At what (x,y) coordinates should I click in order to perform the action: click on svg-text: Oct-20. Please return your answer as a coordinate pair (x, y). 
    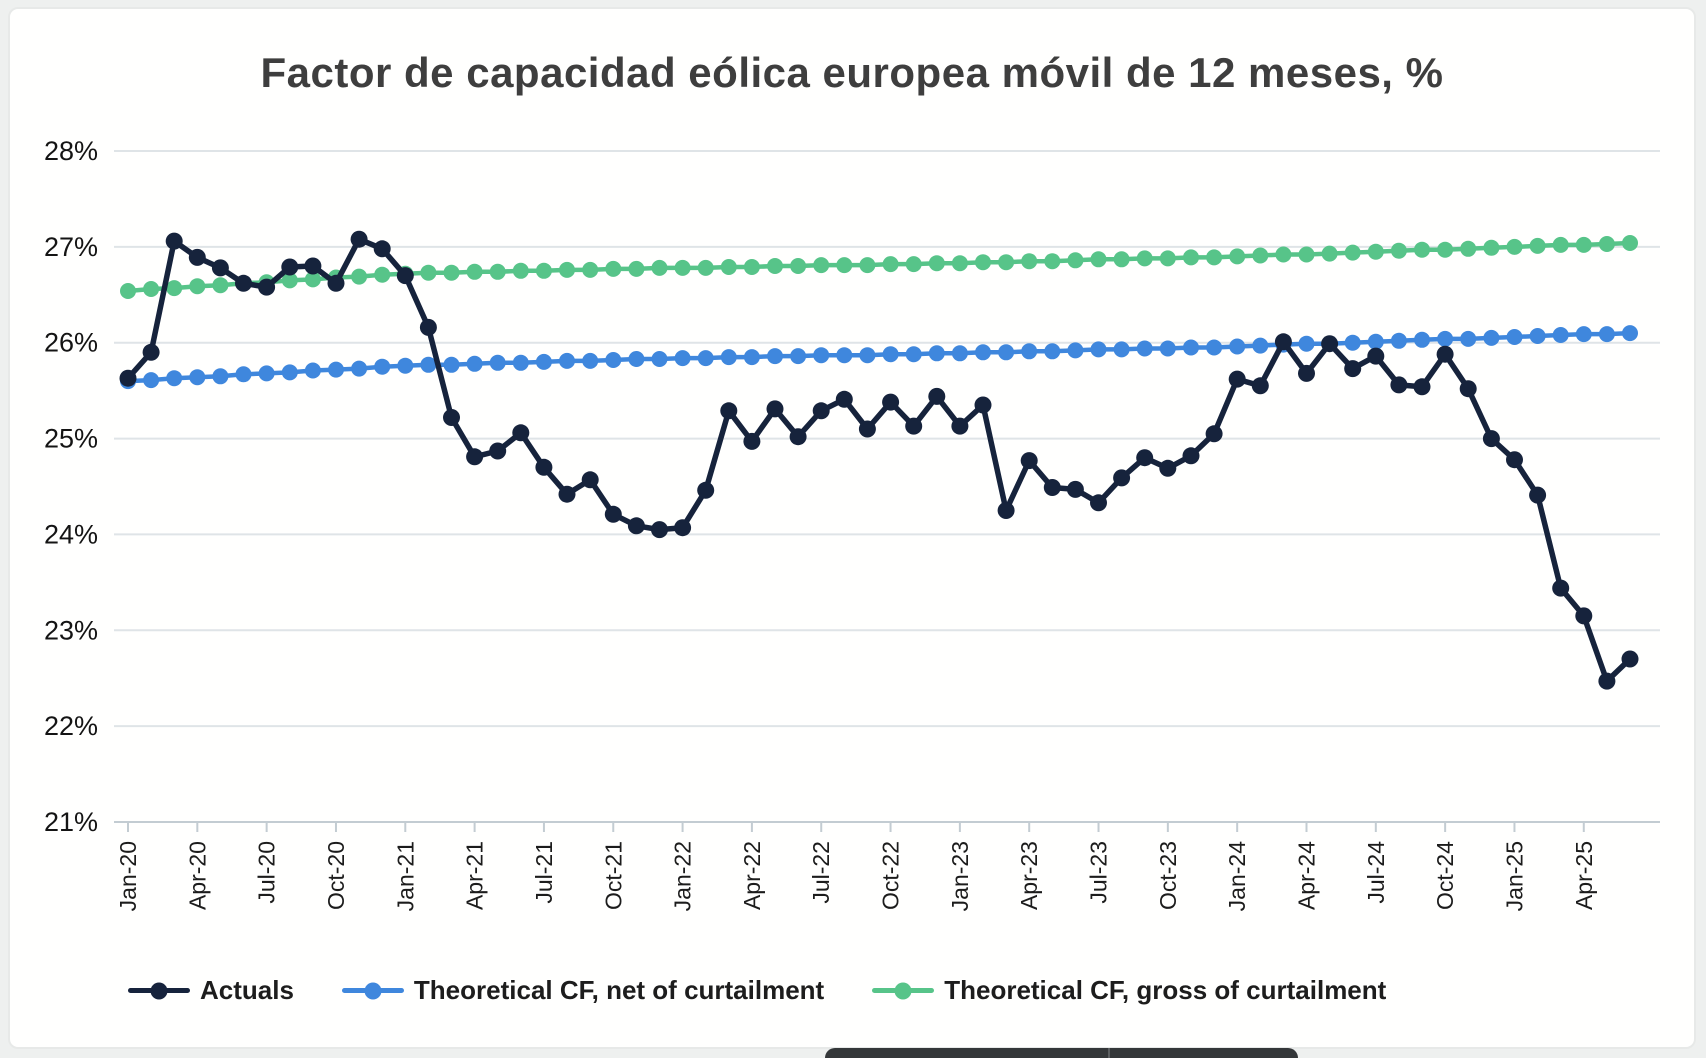
    Looking at the image, I should click on (336, 875).